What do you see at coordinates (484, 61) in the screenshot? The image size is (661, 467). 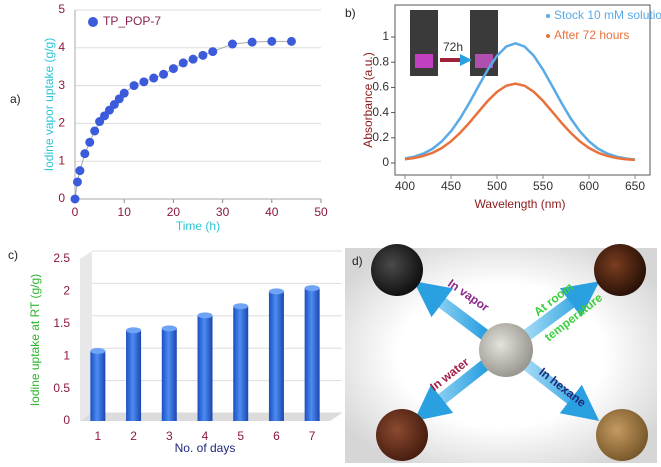 I see `inset-liquid` at bounding box center [484, 61].